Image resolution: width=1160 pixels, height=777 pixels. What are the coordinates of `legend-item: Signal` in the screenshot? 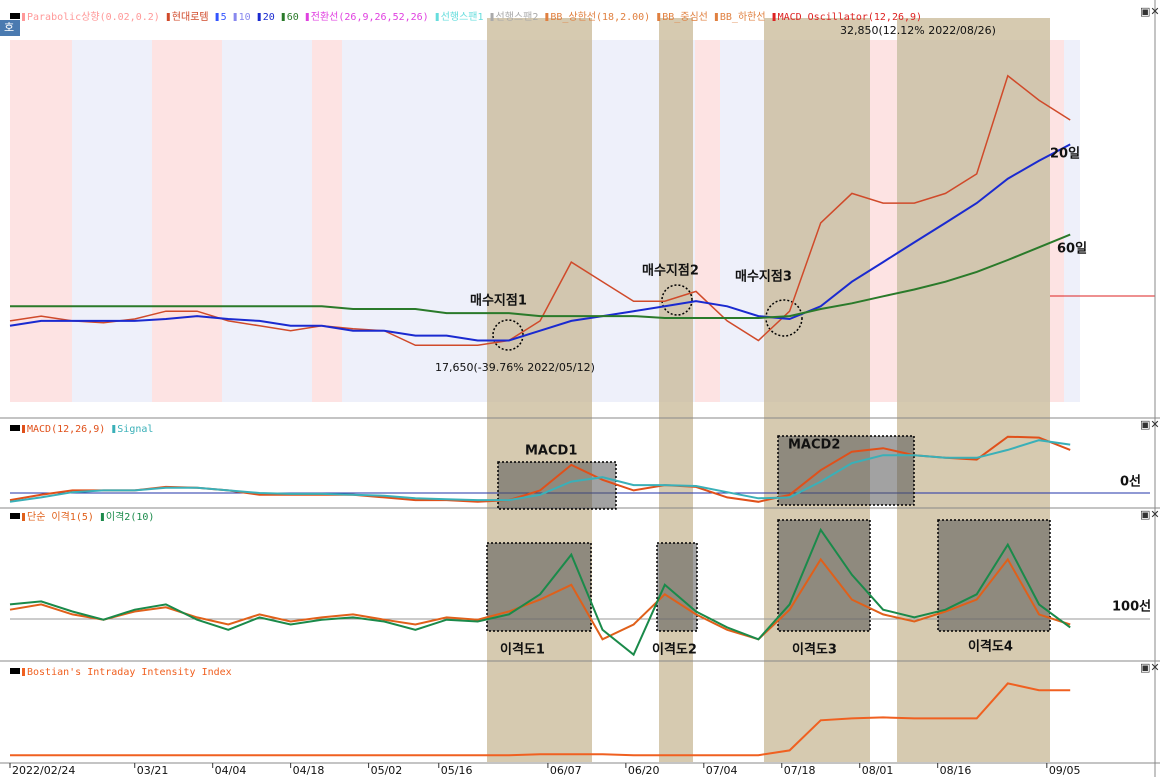 It's located at (135, 429).